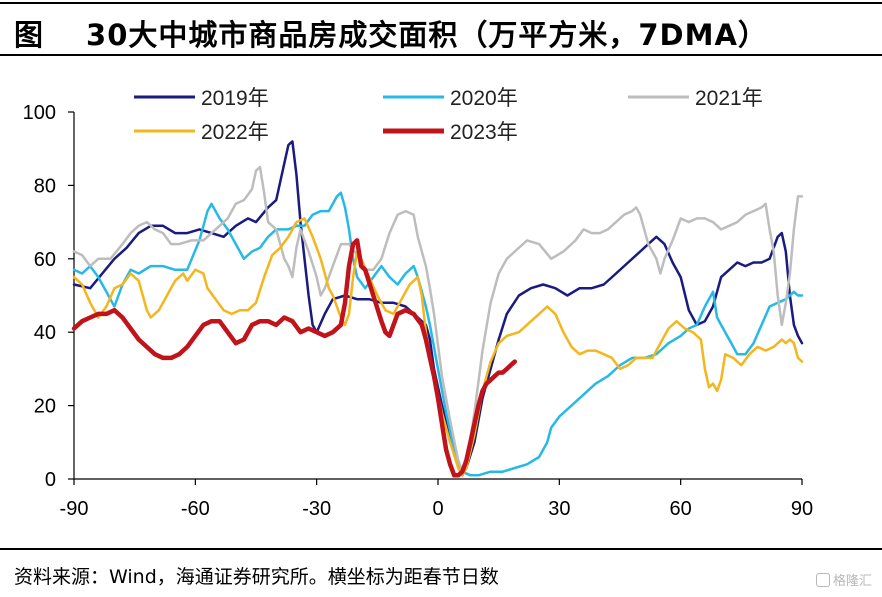  Describe the element at coordinates (256, 577) in the screenshot. I see `source-note: 资料来源：Wind，海通证券研究所。横坐标为距春节日数` at that location.